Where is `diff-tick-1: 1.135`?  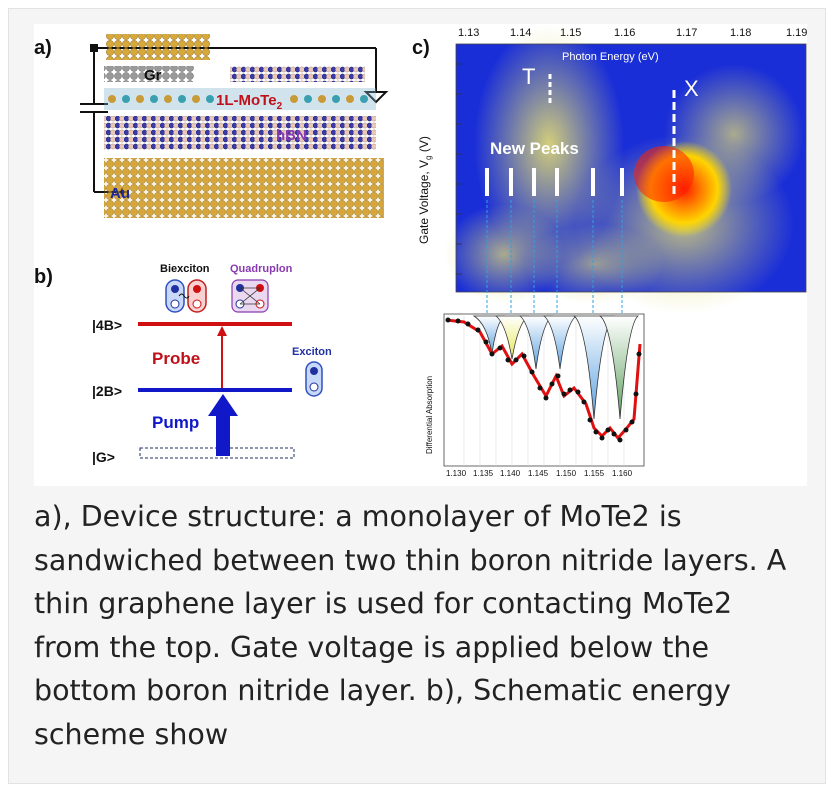 diff-tick-1: 1.135 is located at coordinates (483, 473).